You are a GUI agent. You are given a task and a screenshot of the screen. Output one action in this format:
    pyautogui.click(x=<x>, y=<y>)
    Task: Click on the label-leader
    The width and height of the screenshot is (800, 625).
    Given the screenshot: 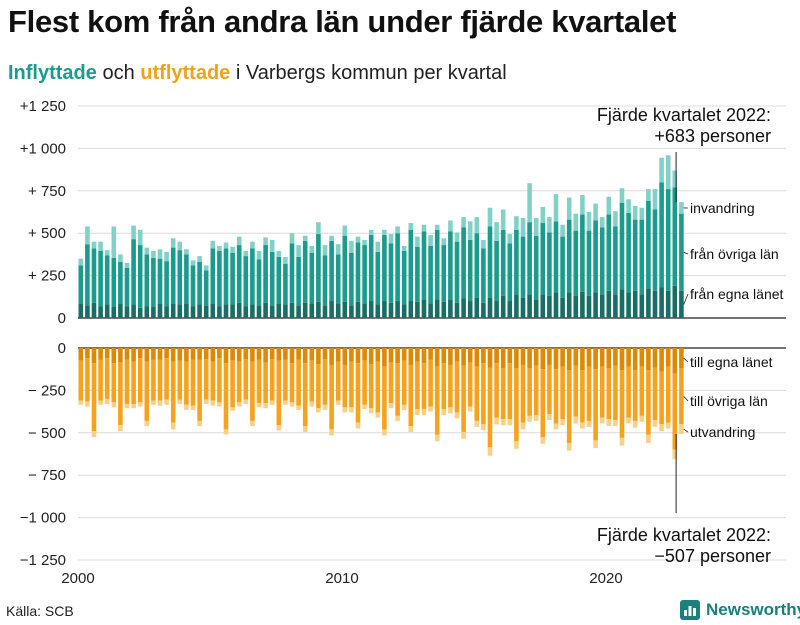 What is the action you would take?
    pyautogui.click(x=686, y=430)
    